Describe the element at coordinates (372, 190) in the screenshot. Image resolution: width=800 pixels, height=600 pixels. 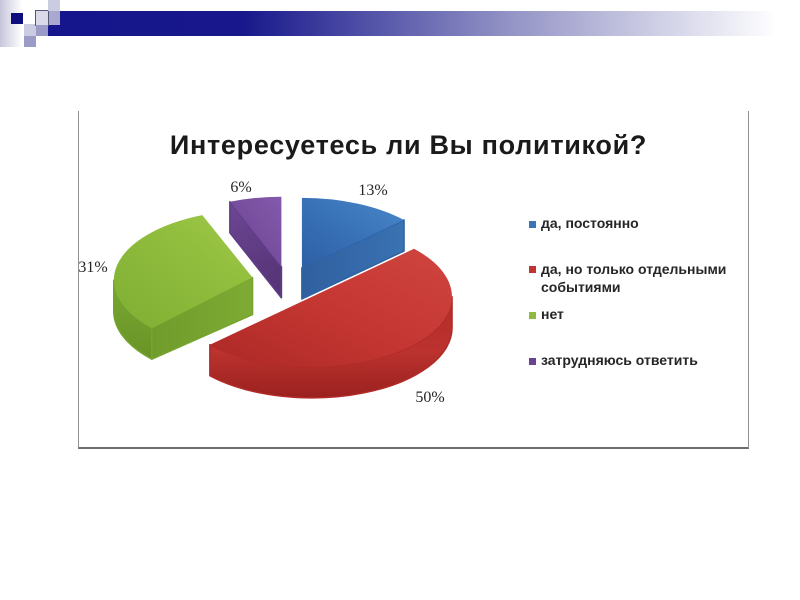
I see `svg-text: 13%` at that location.